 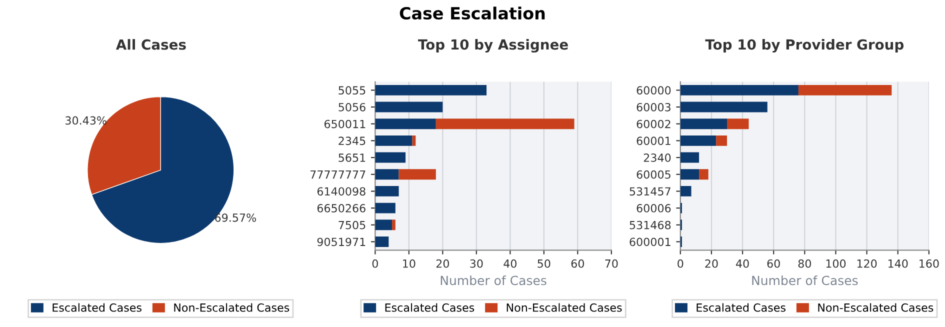 I want to click on y-tick-label: 60006, so click(x=653, y=208).